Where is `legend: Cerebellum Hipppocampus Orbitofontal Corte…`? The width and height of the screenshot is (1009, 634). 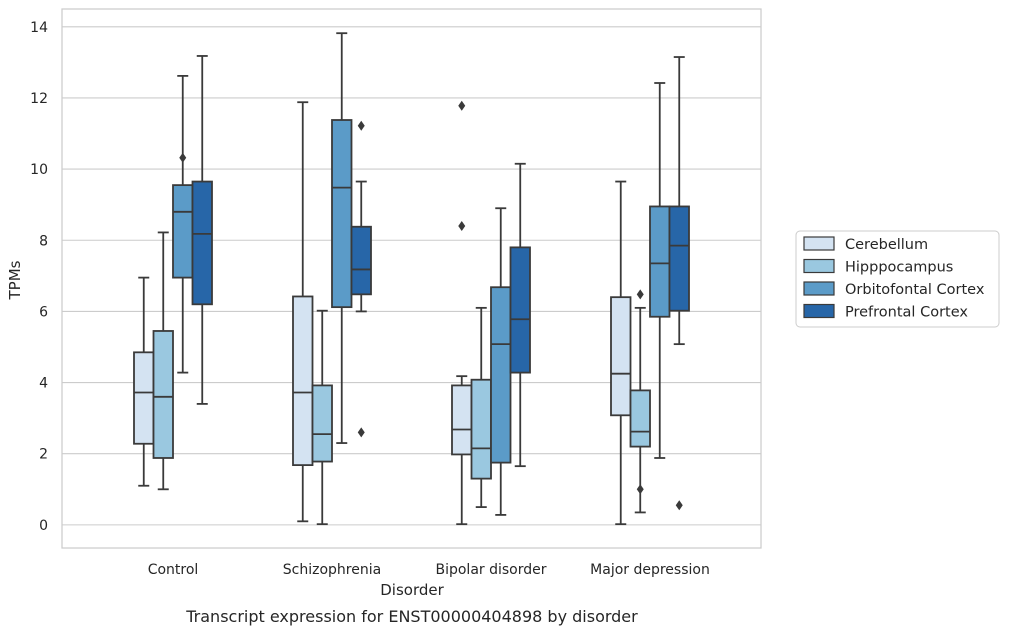
legend: Cerebellum Hipppocampus Orbitofontal Corte… is located at coordinates (897, 279).